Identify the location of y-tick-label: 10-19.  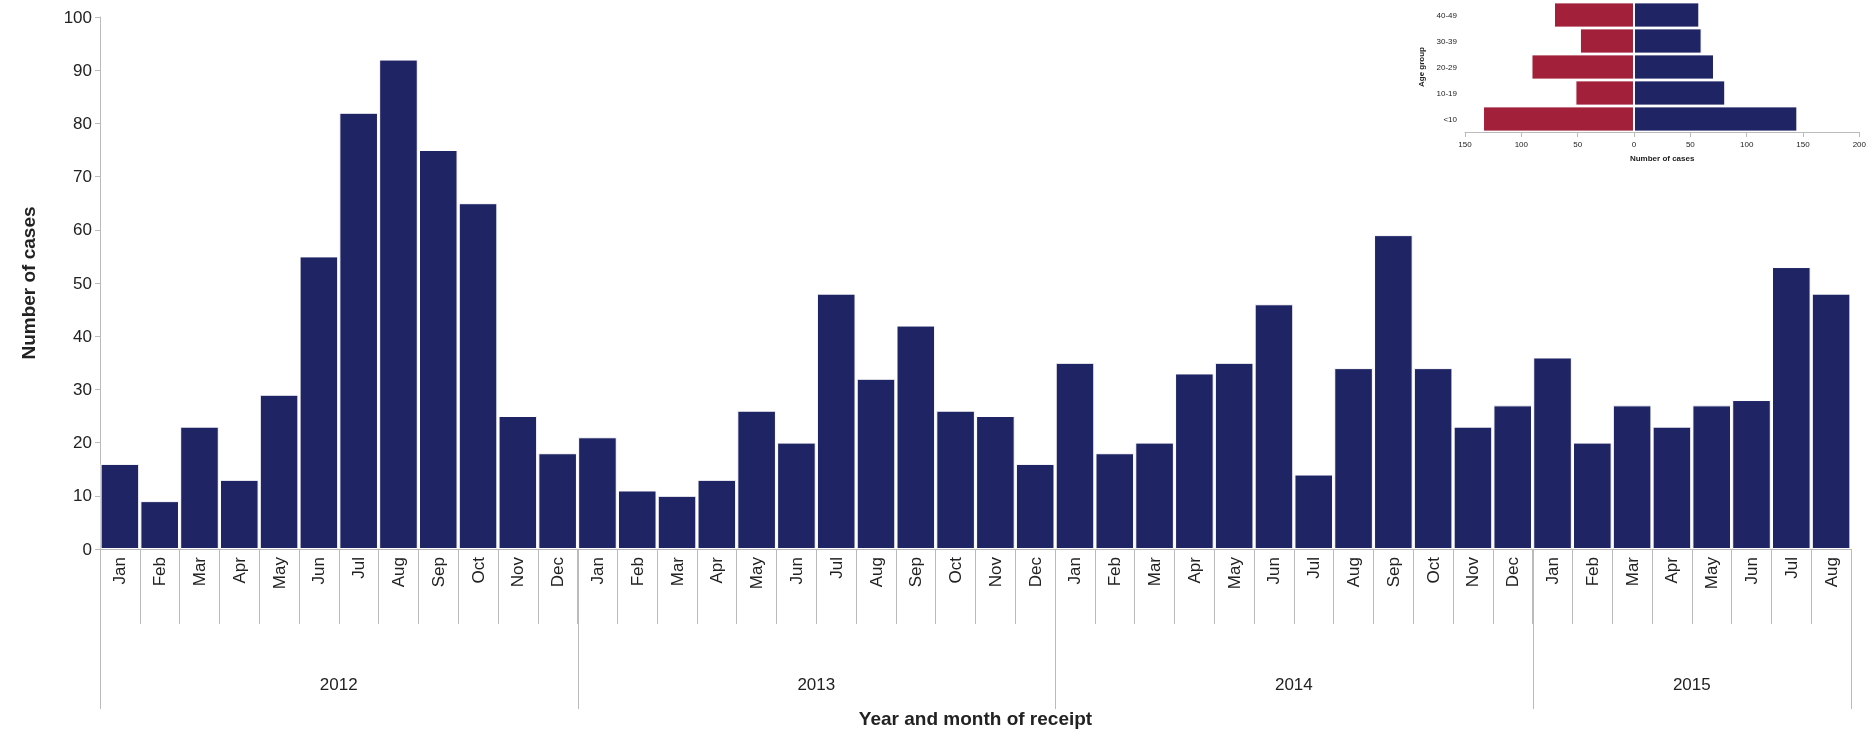
(1447, 93).